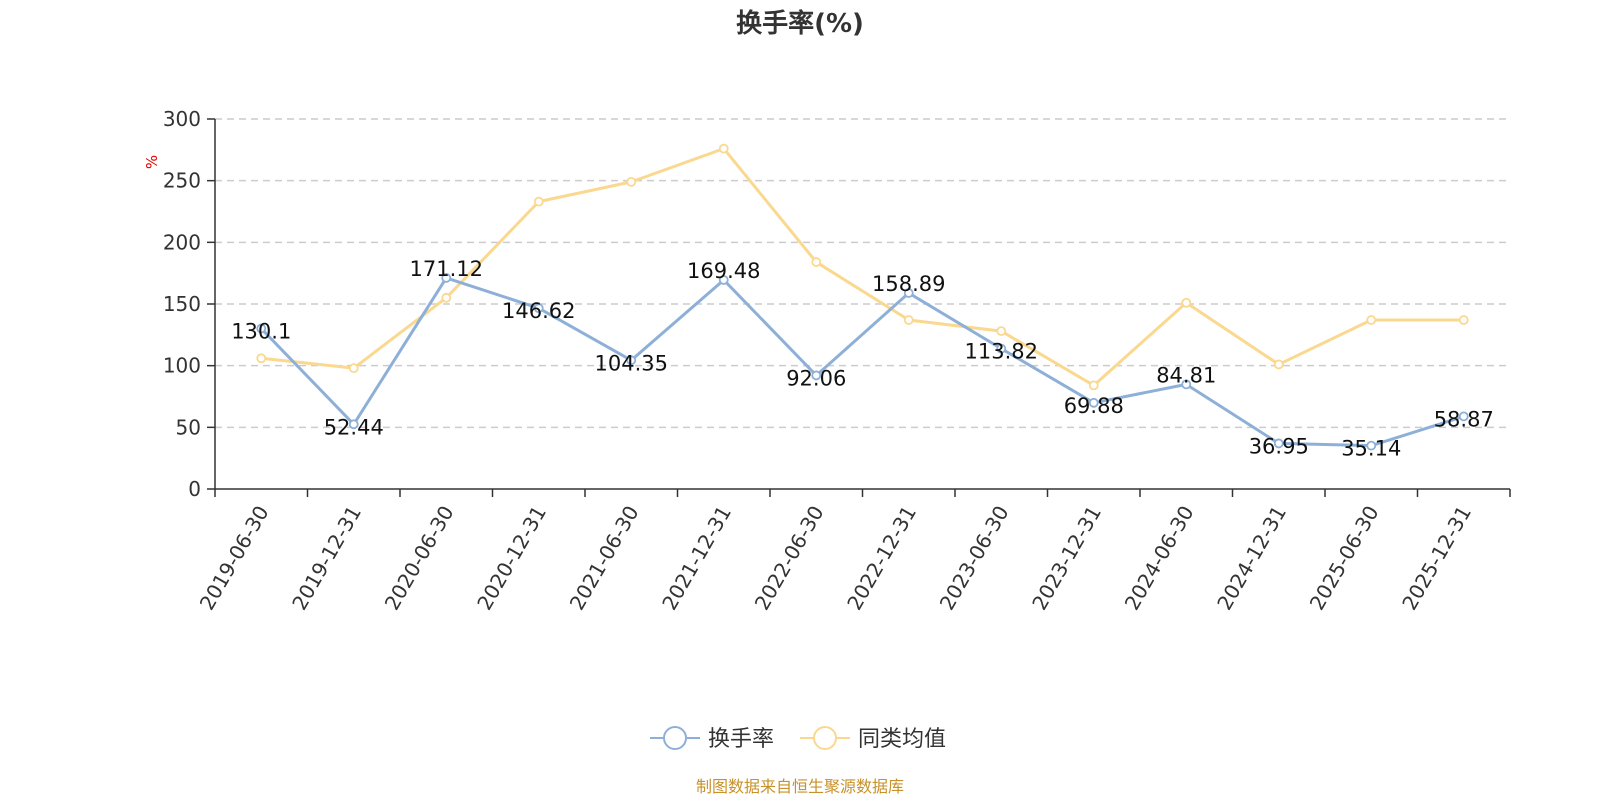  I want to click on legend-label-换手率: 换手率, so click(741, 739).